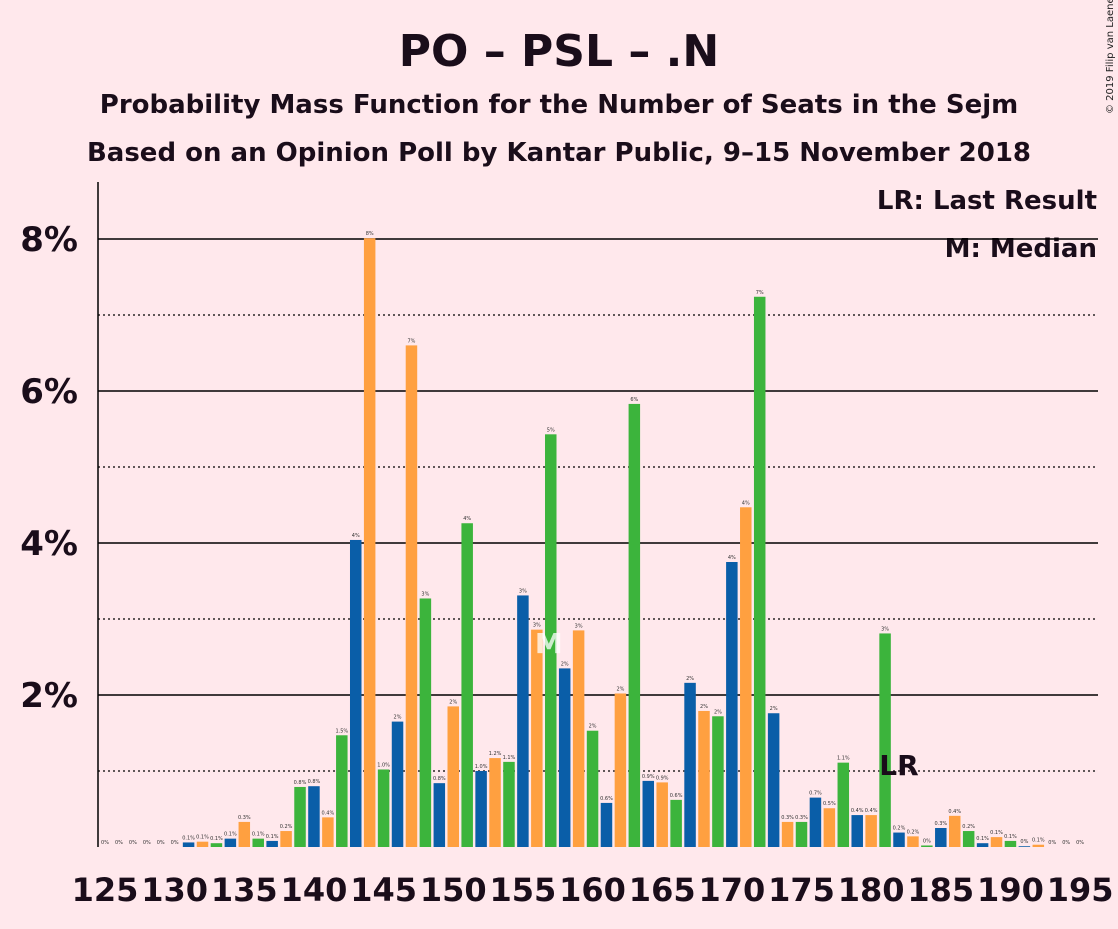 The width and height of the screenshot is (1118, 929). What do you see at coordinates (648, 777) in the screenshot?
I see `data-label-seat-164: 0.9%` at bounding box center [648, 777].